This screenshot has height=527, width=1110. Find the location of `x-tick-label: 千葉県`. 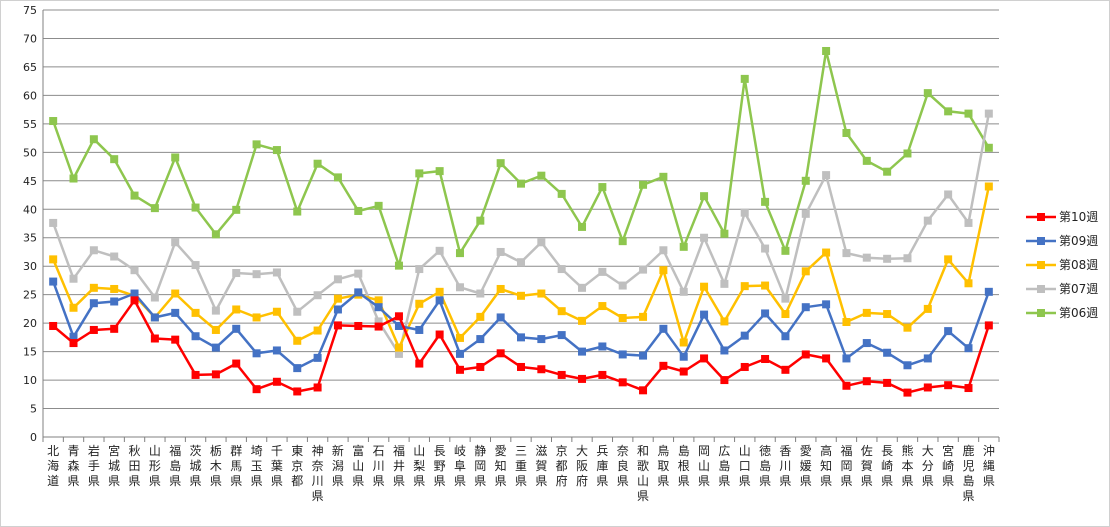

x-tick-label: 千葉県 is located at coordinates (277, 466).